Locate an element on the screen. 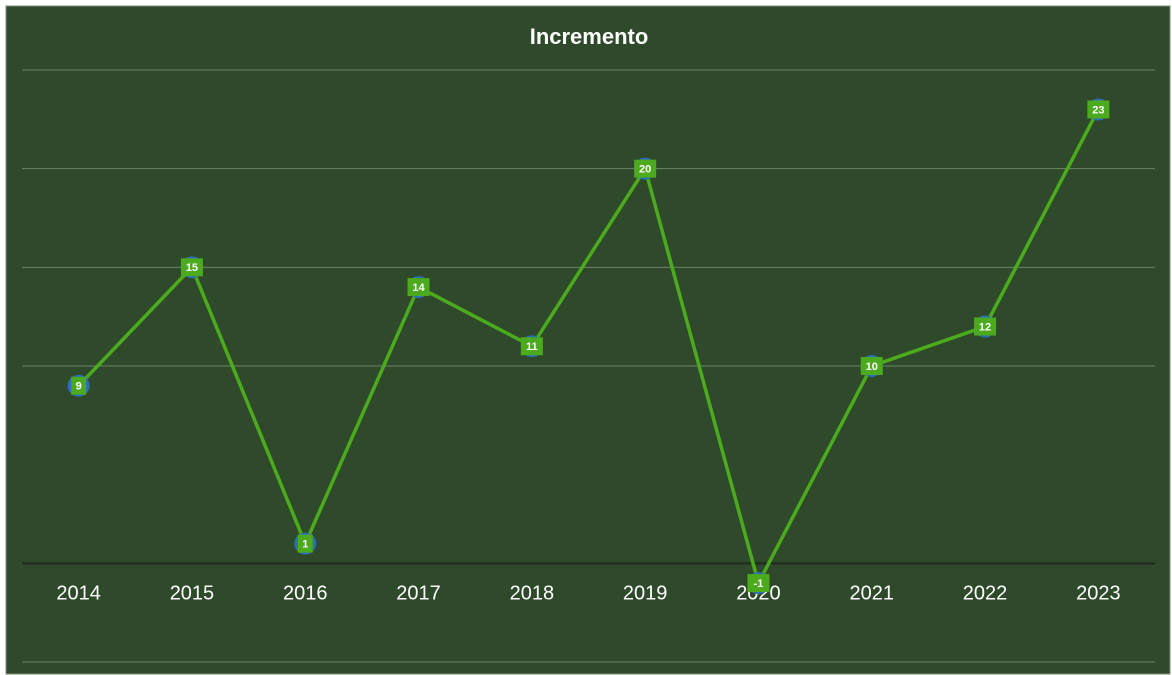 Image resolution: width=1172 pixels, height=675 pixels. data-label: 14 is located at coordinates (418, 288).